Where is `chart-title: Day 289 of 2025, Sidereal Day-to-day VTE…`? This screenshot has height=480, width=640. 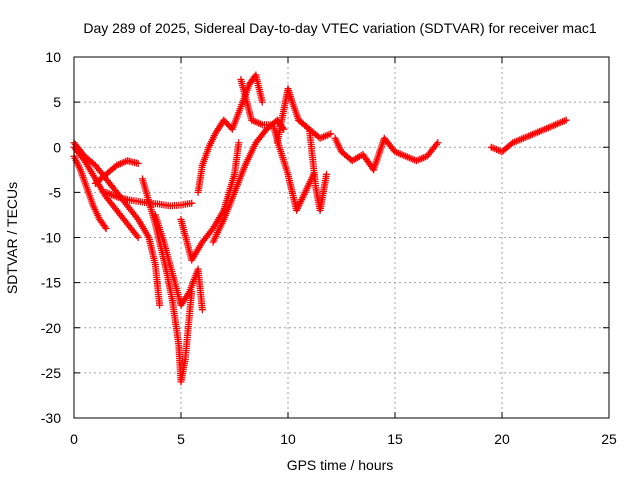 chart-title: Day 289 of 2025, Sidereal Day-to-day VTE… is located at coordinates (339, 28).